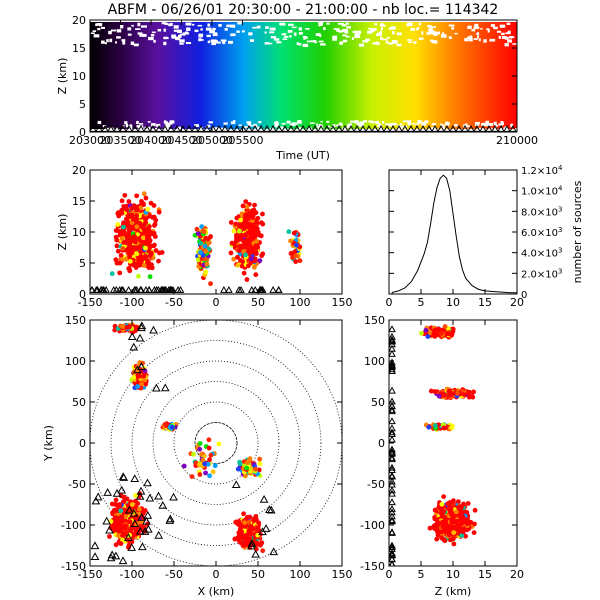 The image size is (600, 600). I want to click on plan-view-station-markers, so click(184, 443).